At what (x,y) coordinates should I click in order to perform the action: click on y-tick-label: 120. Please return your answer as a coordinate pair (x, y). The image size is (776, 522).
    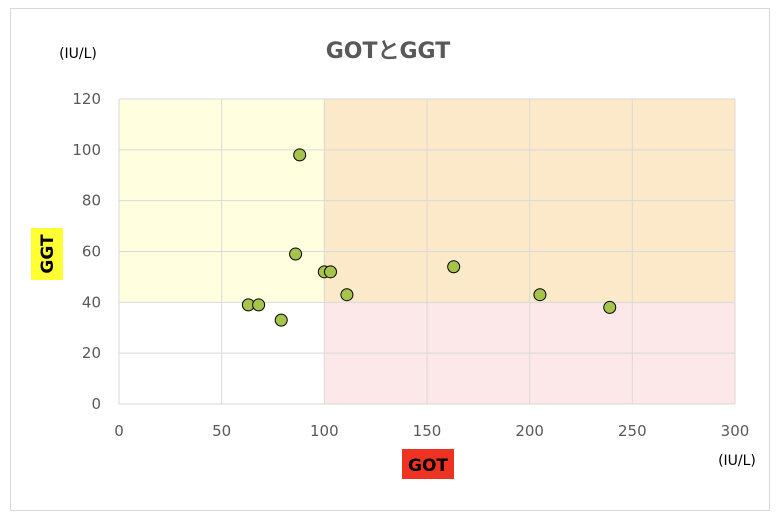
    Looking at the image, I should click on (86, 99).